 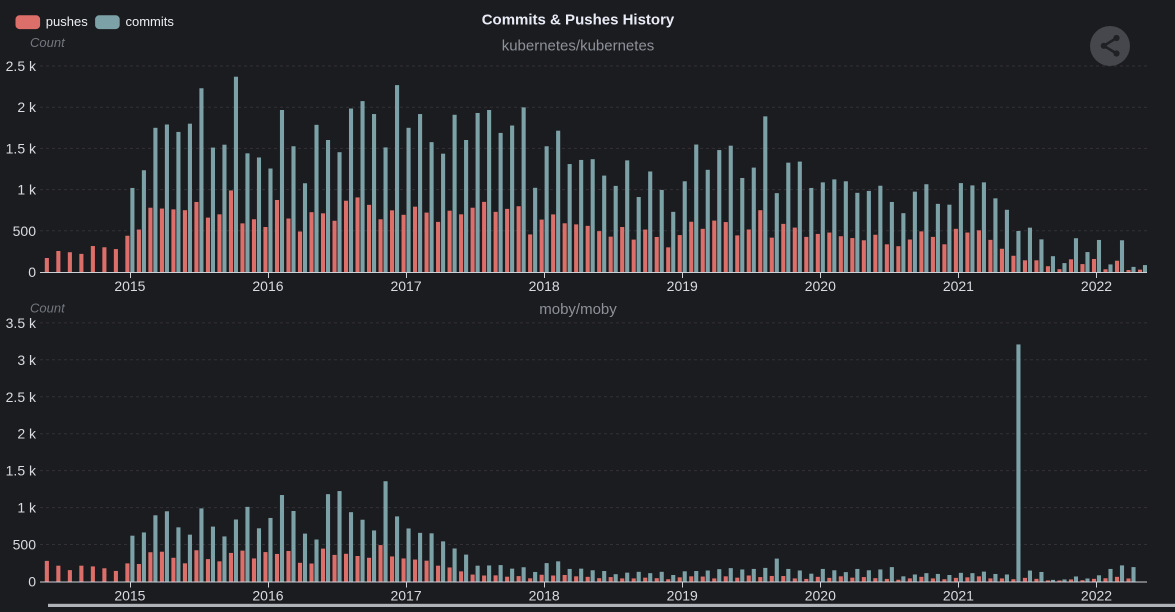 What do you see at coordinates (21, 323) in the screenshot?
I see `svg-text: 3.5 k` at bounding box center [21, 323].